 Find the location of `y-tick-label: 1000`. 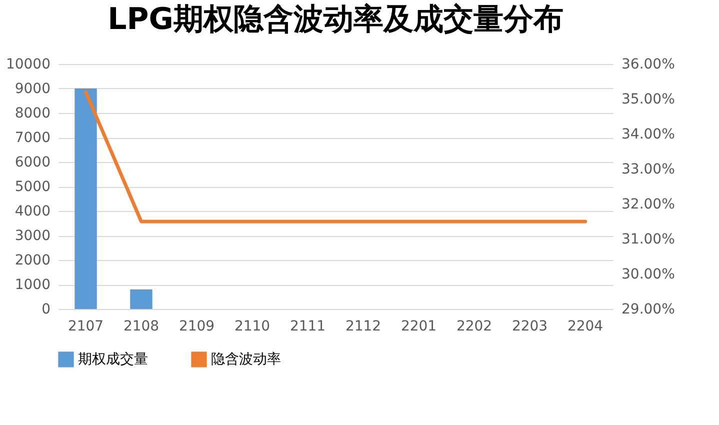

y-tick-label: 1000 is located at coordinates (32, 285).